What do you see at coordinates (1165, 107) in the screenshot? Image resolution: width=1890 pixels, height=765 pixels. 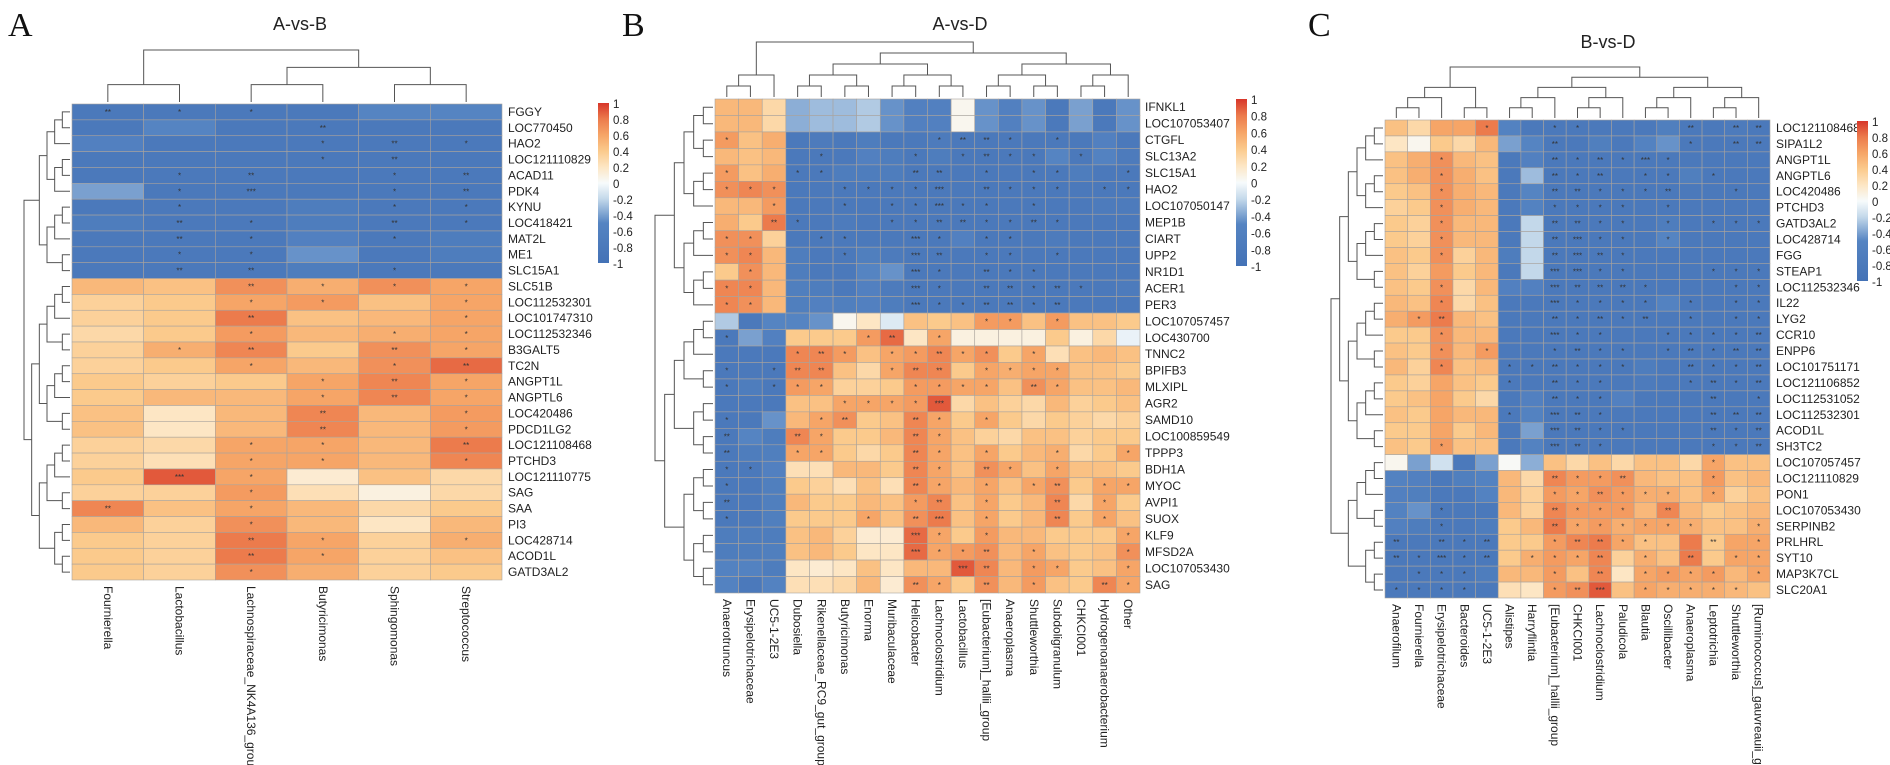 I see `row-label: IFNKL1` at bounding box center [1165, 107].